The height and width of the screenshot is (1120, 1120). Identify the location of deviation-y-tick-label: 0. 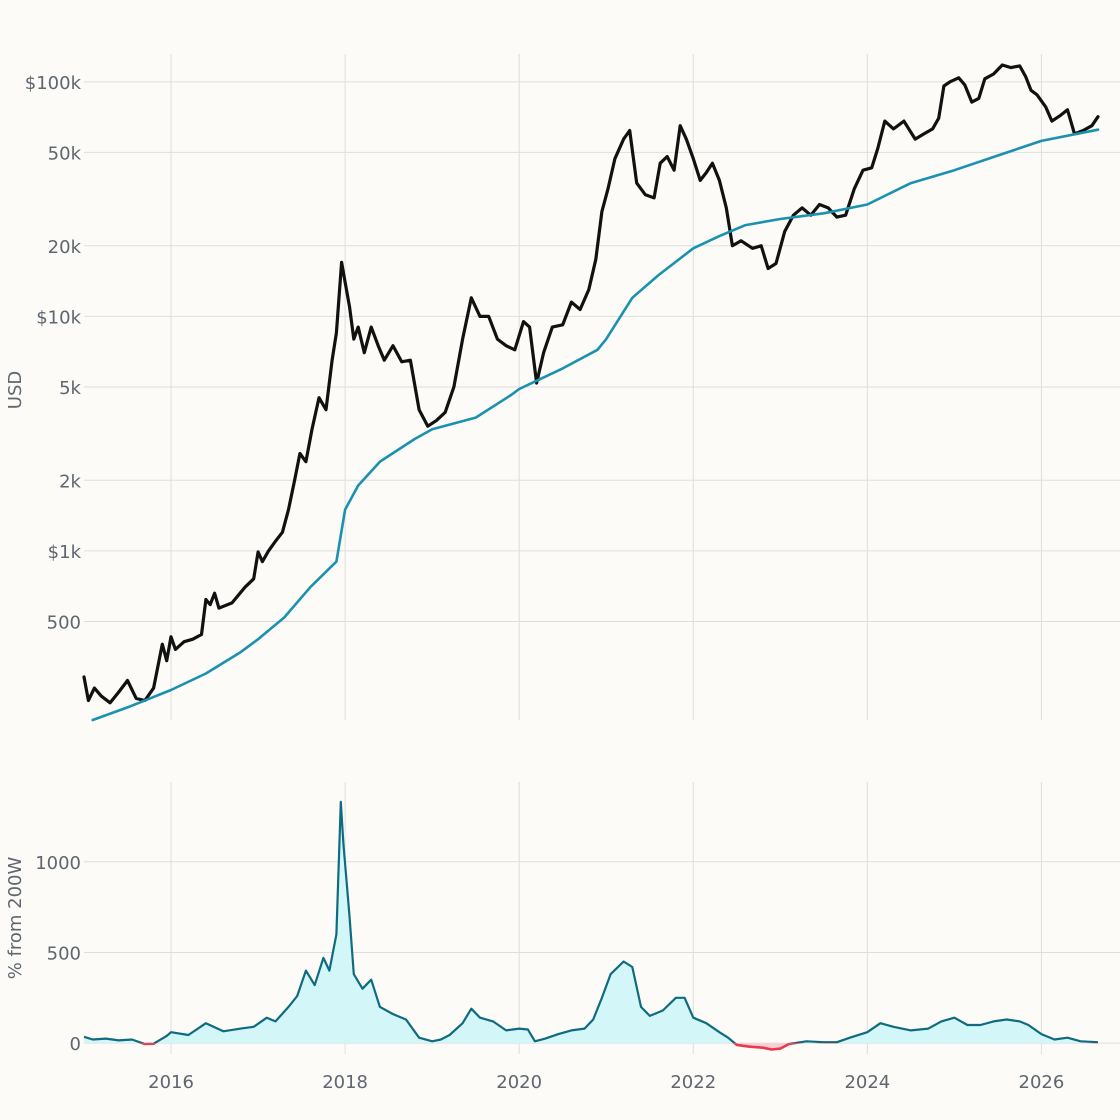
(75, 1044).